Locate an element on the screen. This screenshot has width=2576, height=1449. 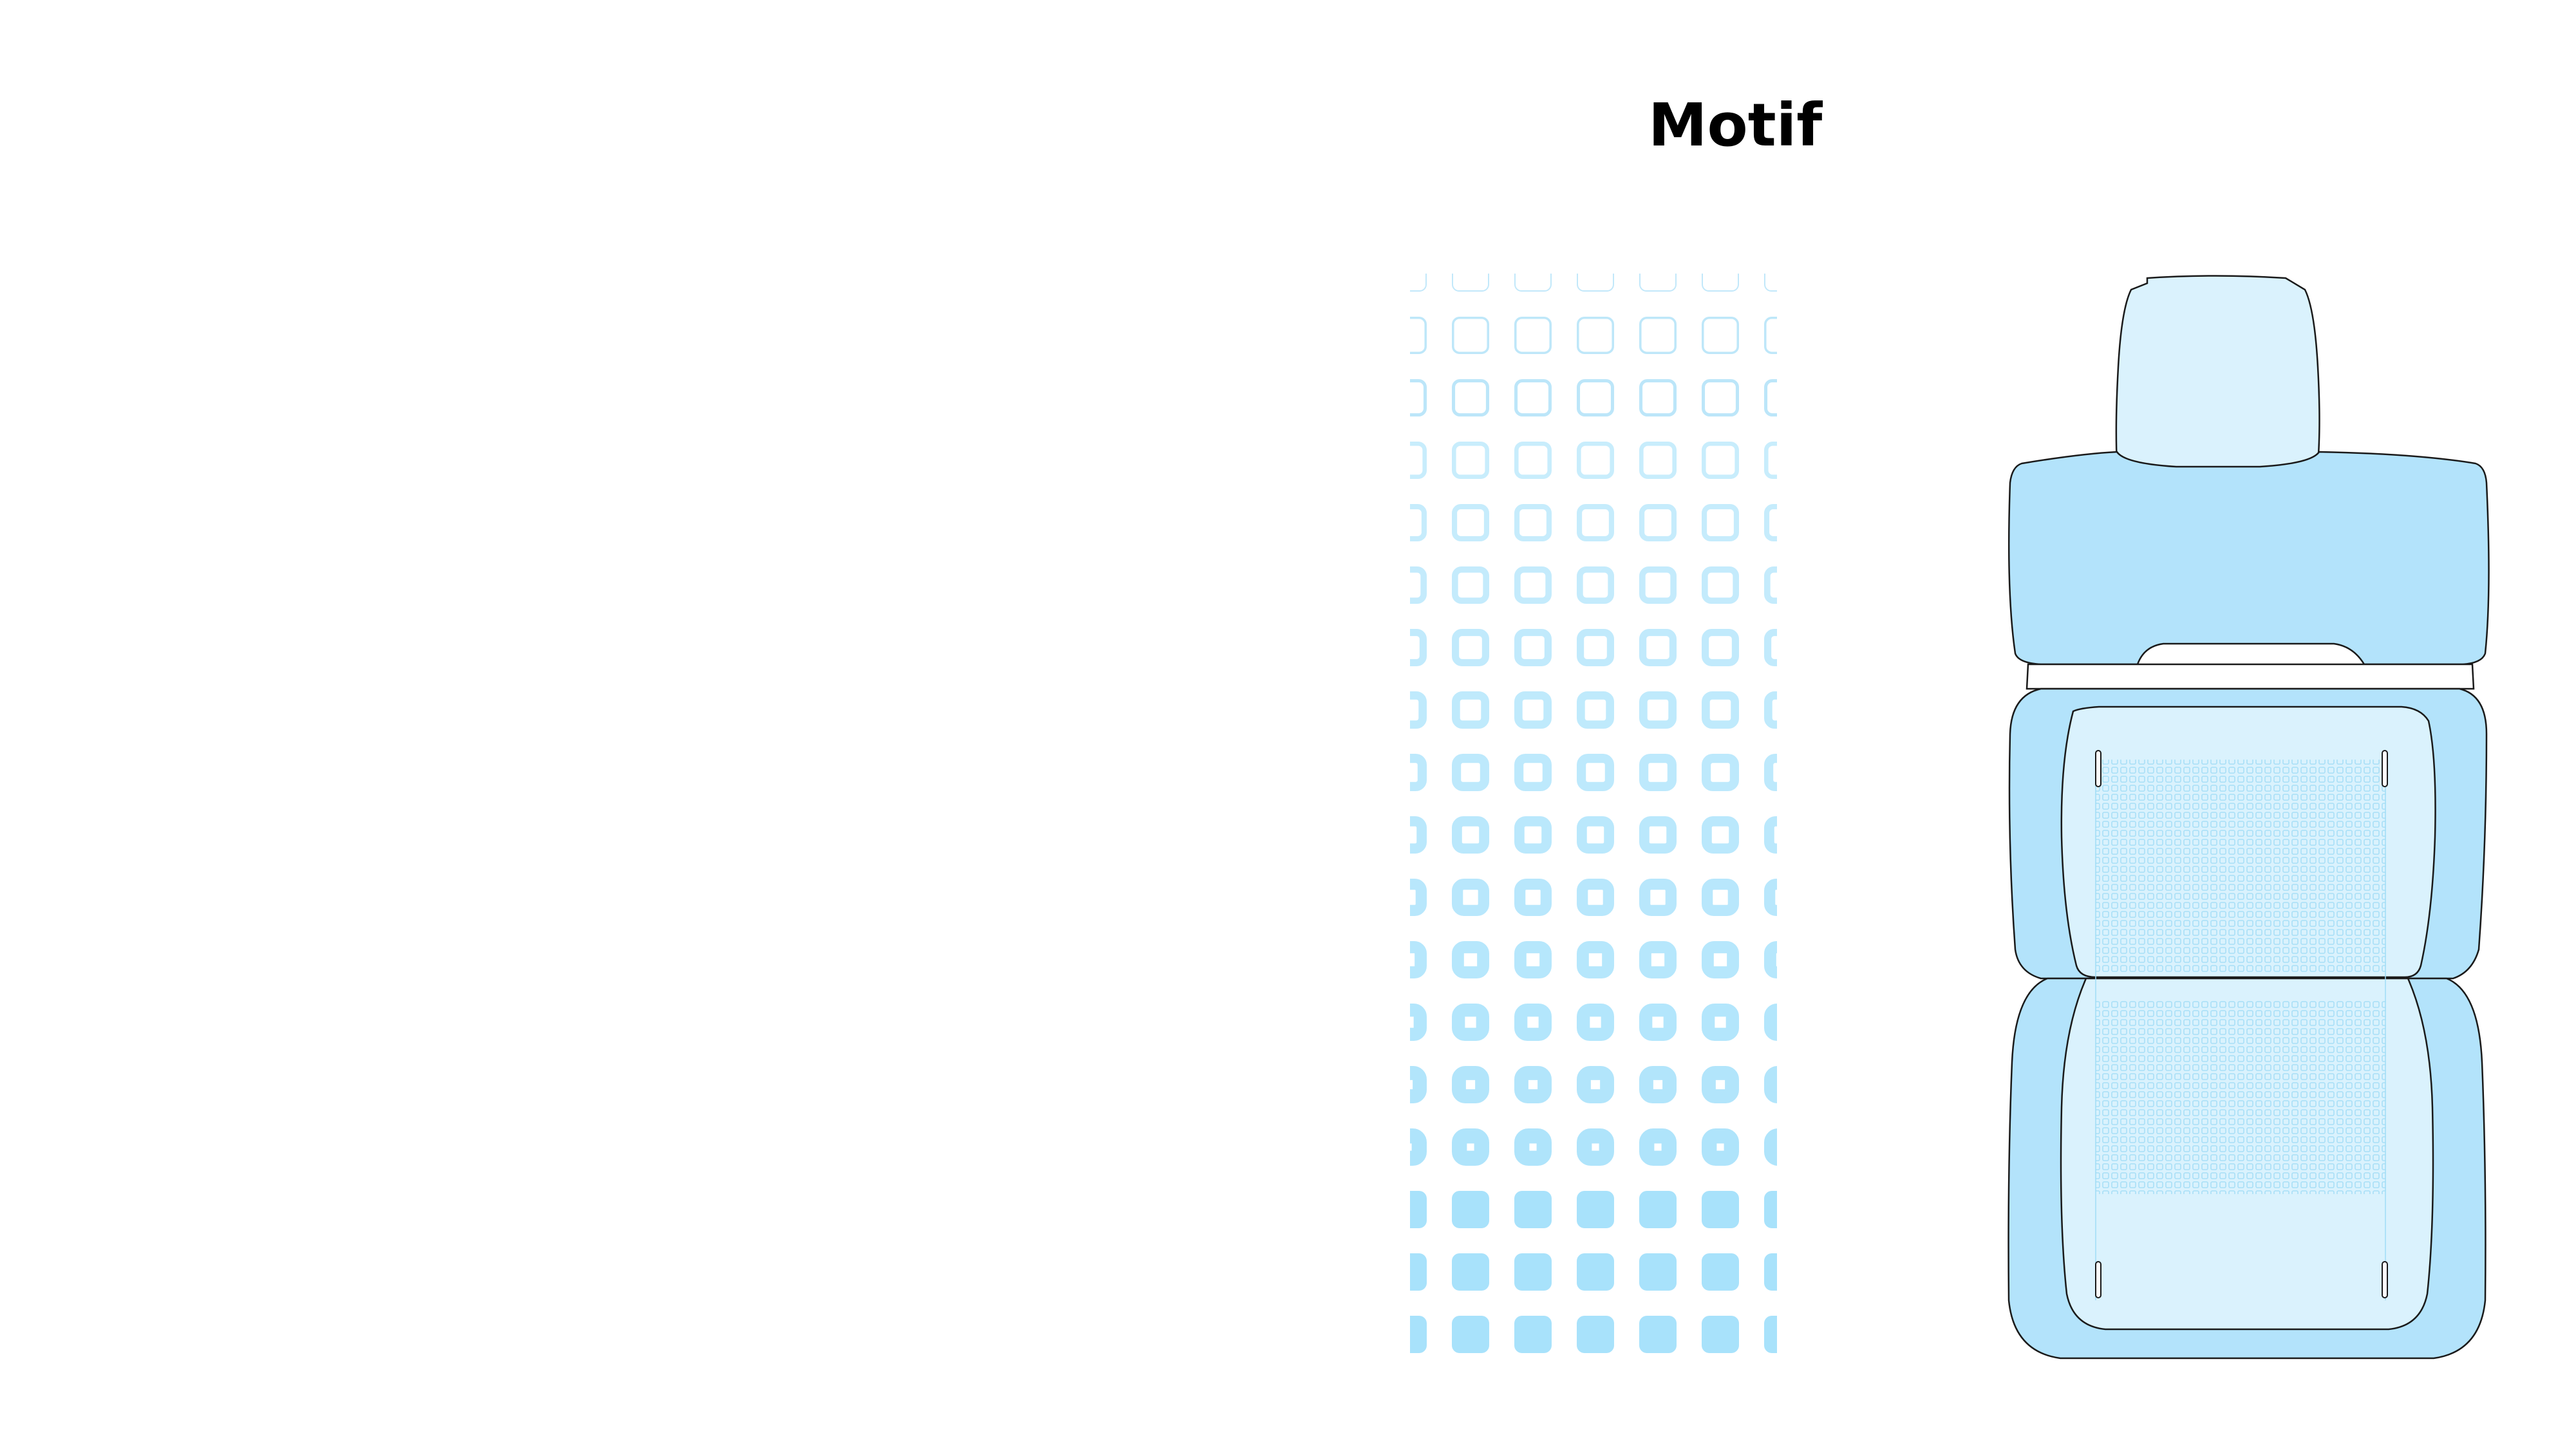
backrest-motif-area is located at coordinates (2240, 866).